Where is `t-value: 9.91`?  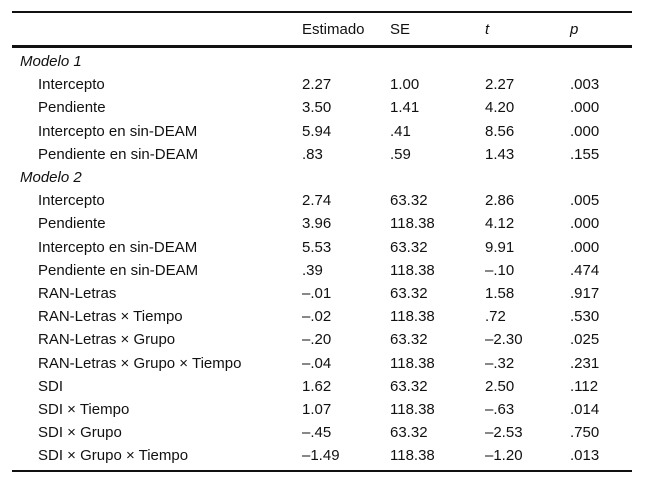
t-value: 9.91 is located at coordinates (500, 247).